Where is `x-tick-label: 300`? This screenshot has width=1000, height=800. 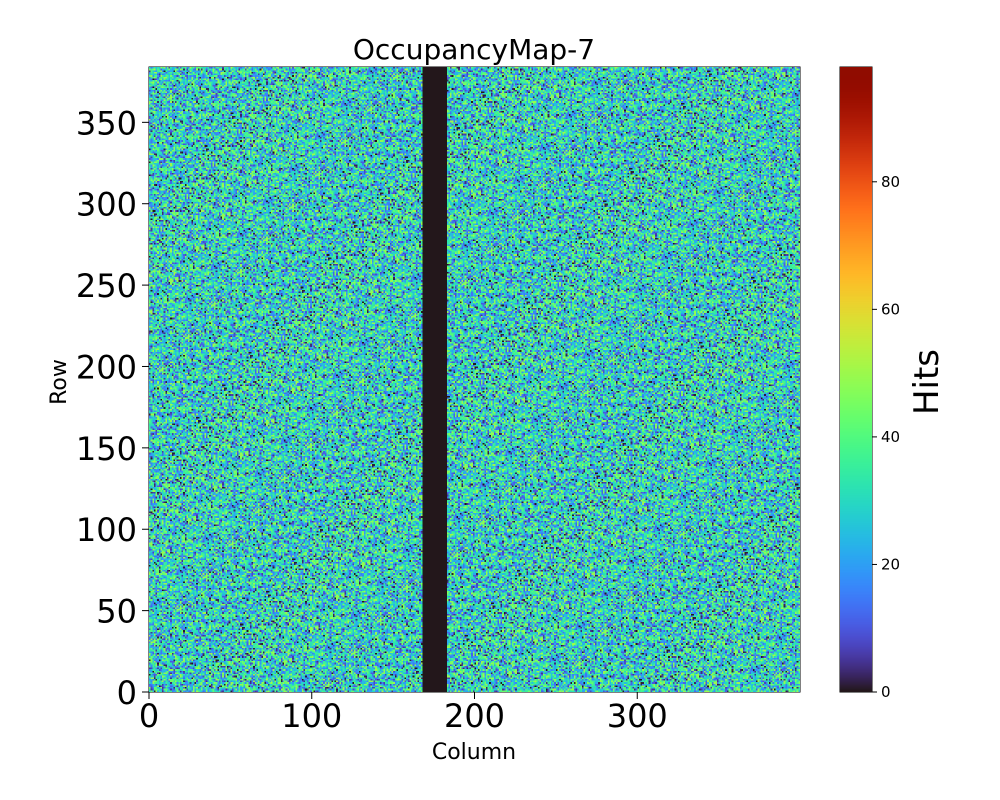 x-tick-label: 300 is located at coordinates (637, 716).